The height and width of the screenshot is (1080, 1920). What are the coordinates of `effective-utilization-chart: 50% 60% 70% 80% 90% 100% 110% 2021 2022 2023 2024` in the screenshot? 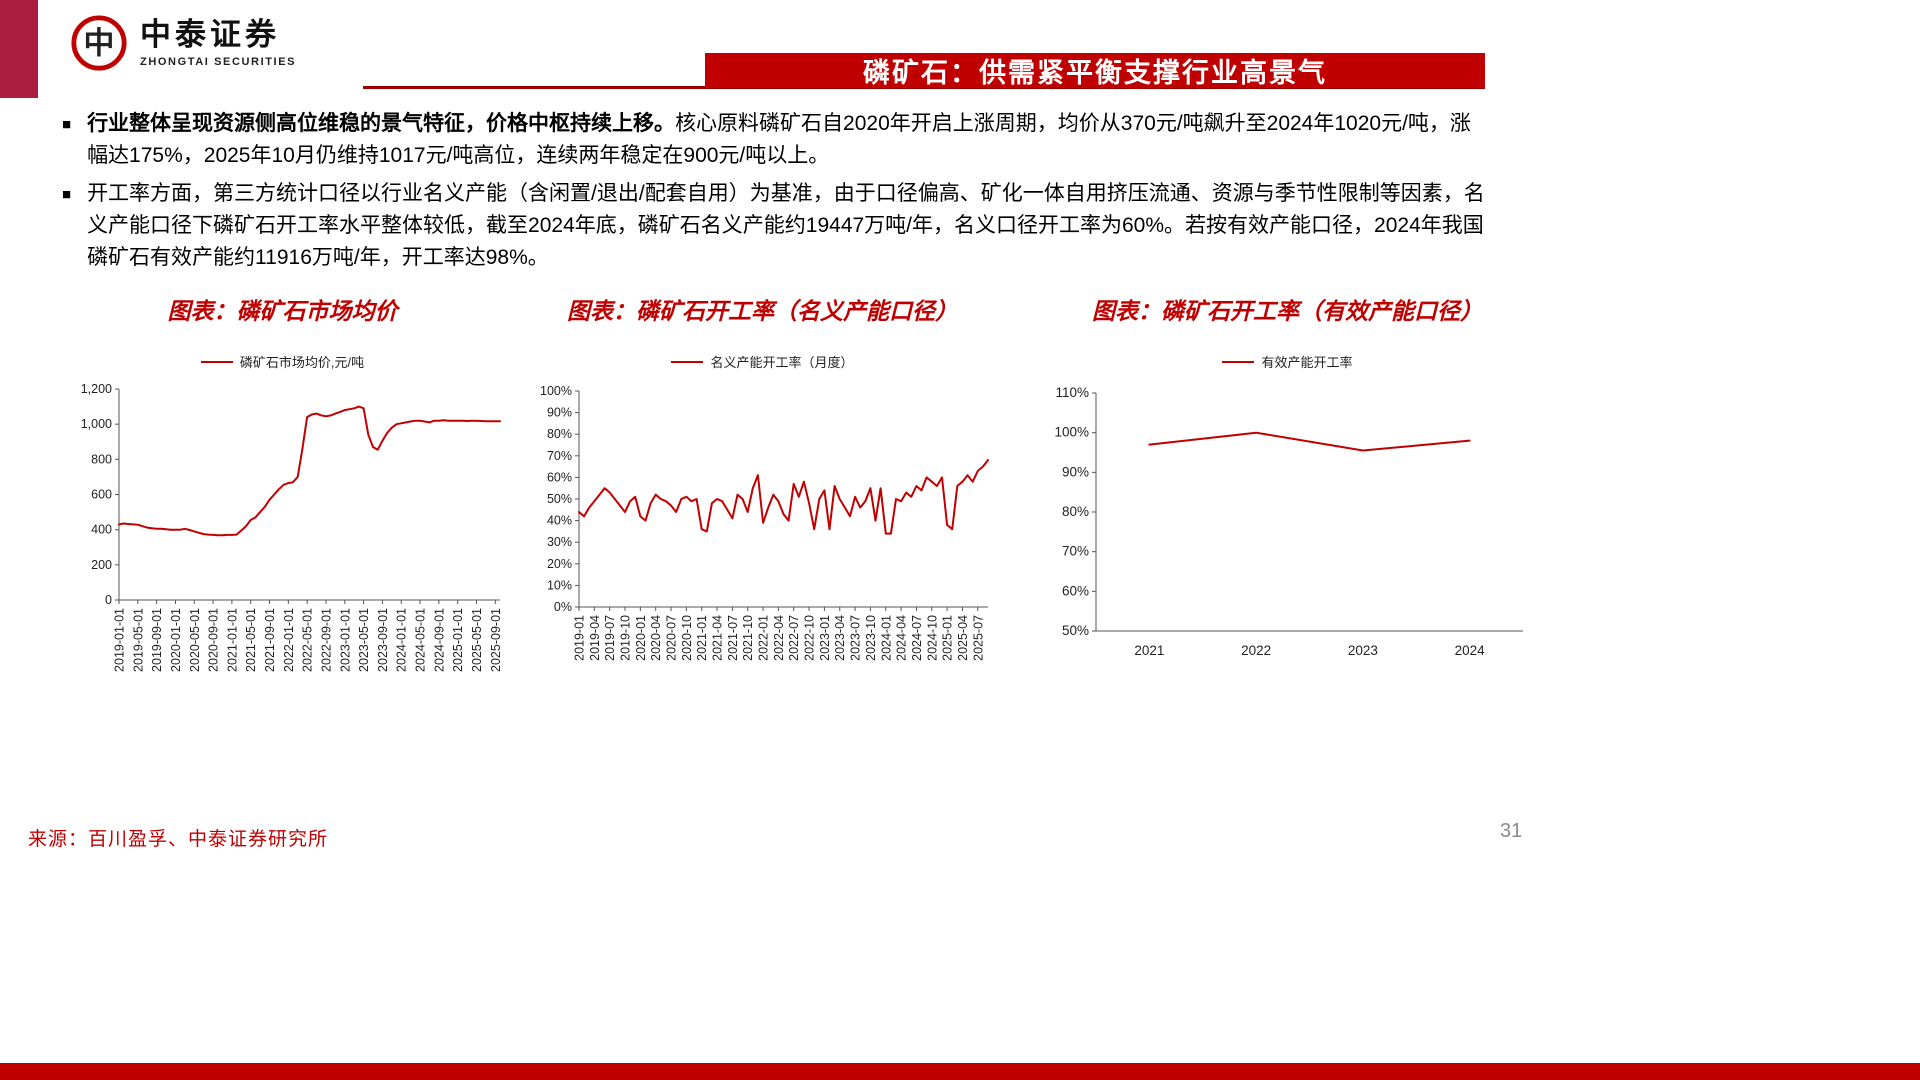 It's located at (1288, 521).